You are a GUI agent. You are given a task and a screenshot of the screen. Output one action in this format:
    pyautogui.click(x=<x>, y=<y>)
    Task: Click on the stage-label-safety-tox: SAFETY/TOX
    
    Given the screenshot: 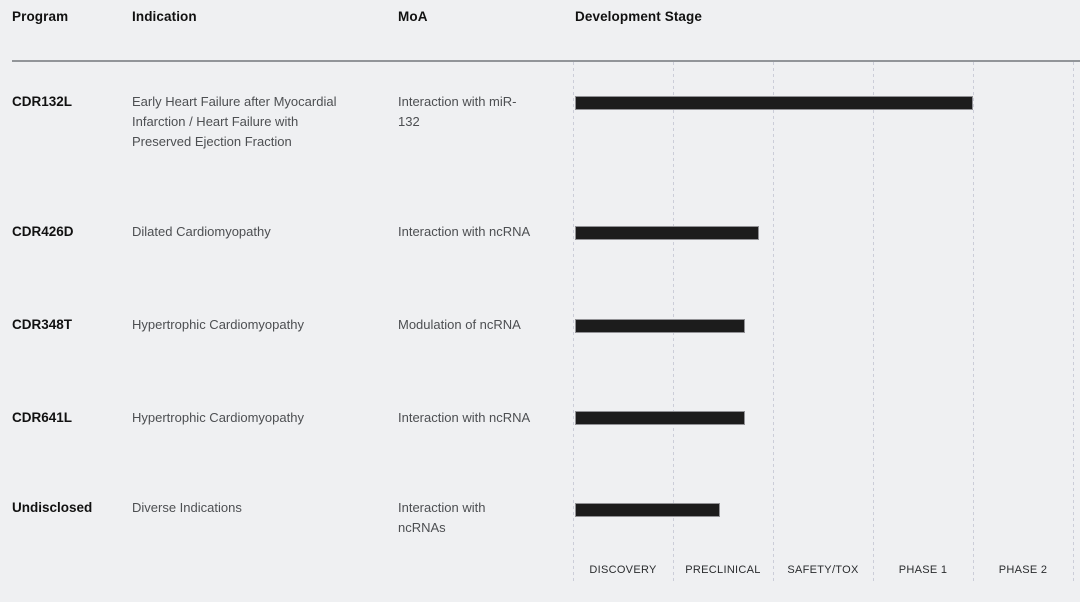 What is the action you would take?
    pyautogui.click(x=823, y=570)
    